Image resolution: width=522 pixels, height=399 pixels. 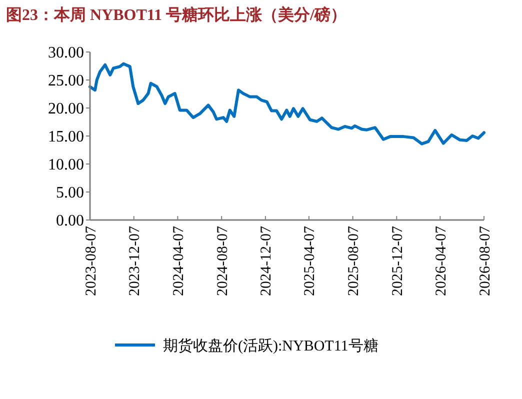 I want to click on x-tick-label: 2025-08-07, so click(x=354, y=261).